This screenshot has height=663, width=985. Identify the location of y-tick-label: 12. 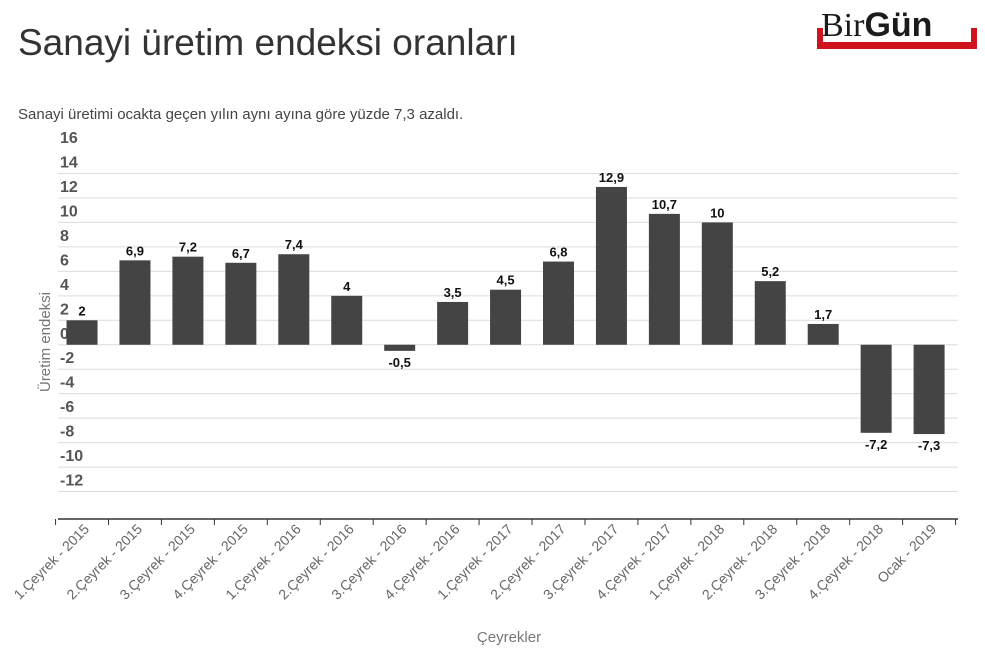
(69, 187).